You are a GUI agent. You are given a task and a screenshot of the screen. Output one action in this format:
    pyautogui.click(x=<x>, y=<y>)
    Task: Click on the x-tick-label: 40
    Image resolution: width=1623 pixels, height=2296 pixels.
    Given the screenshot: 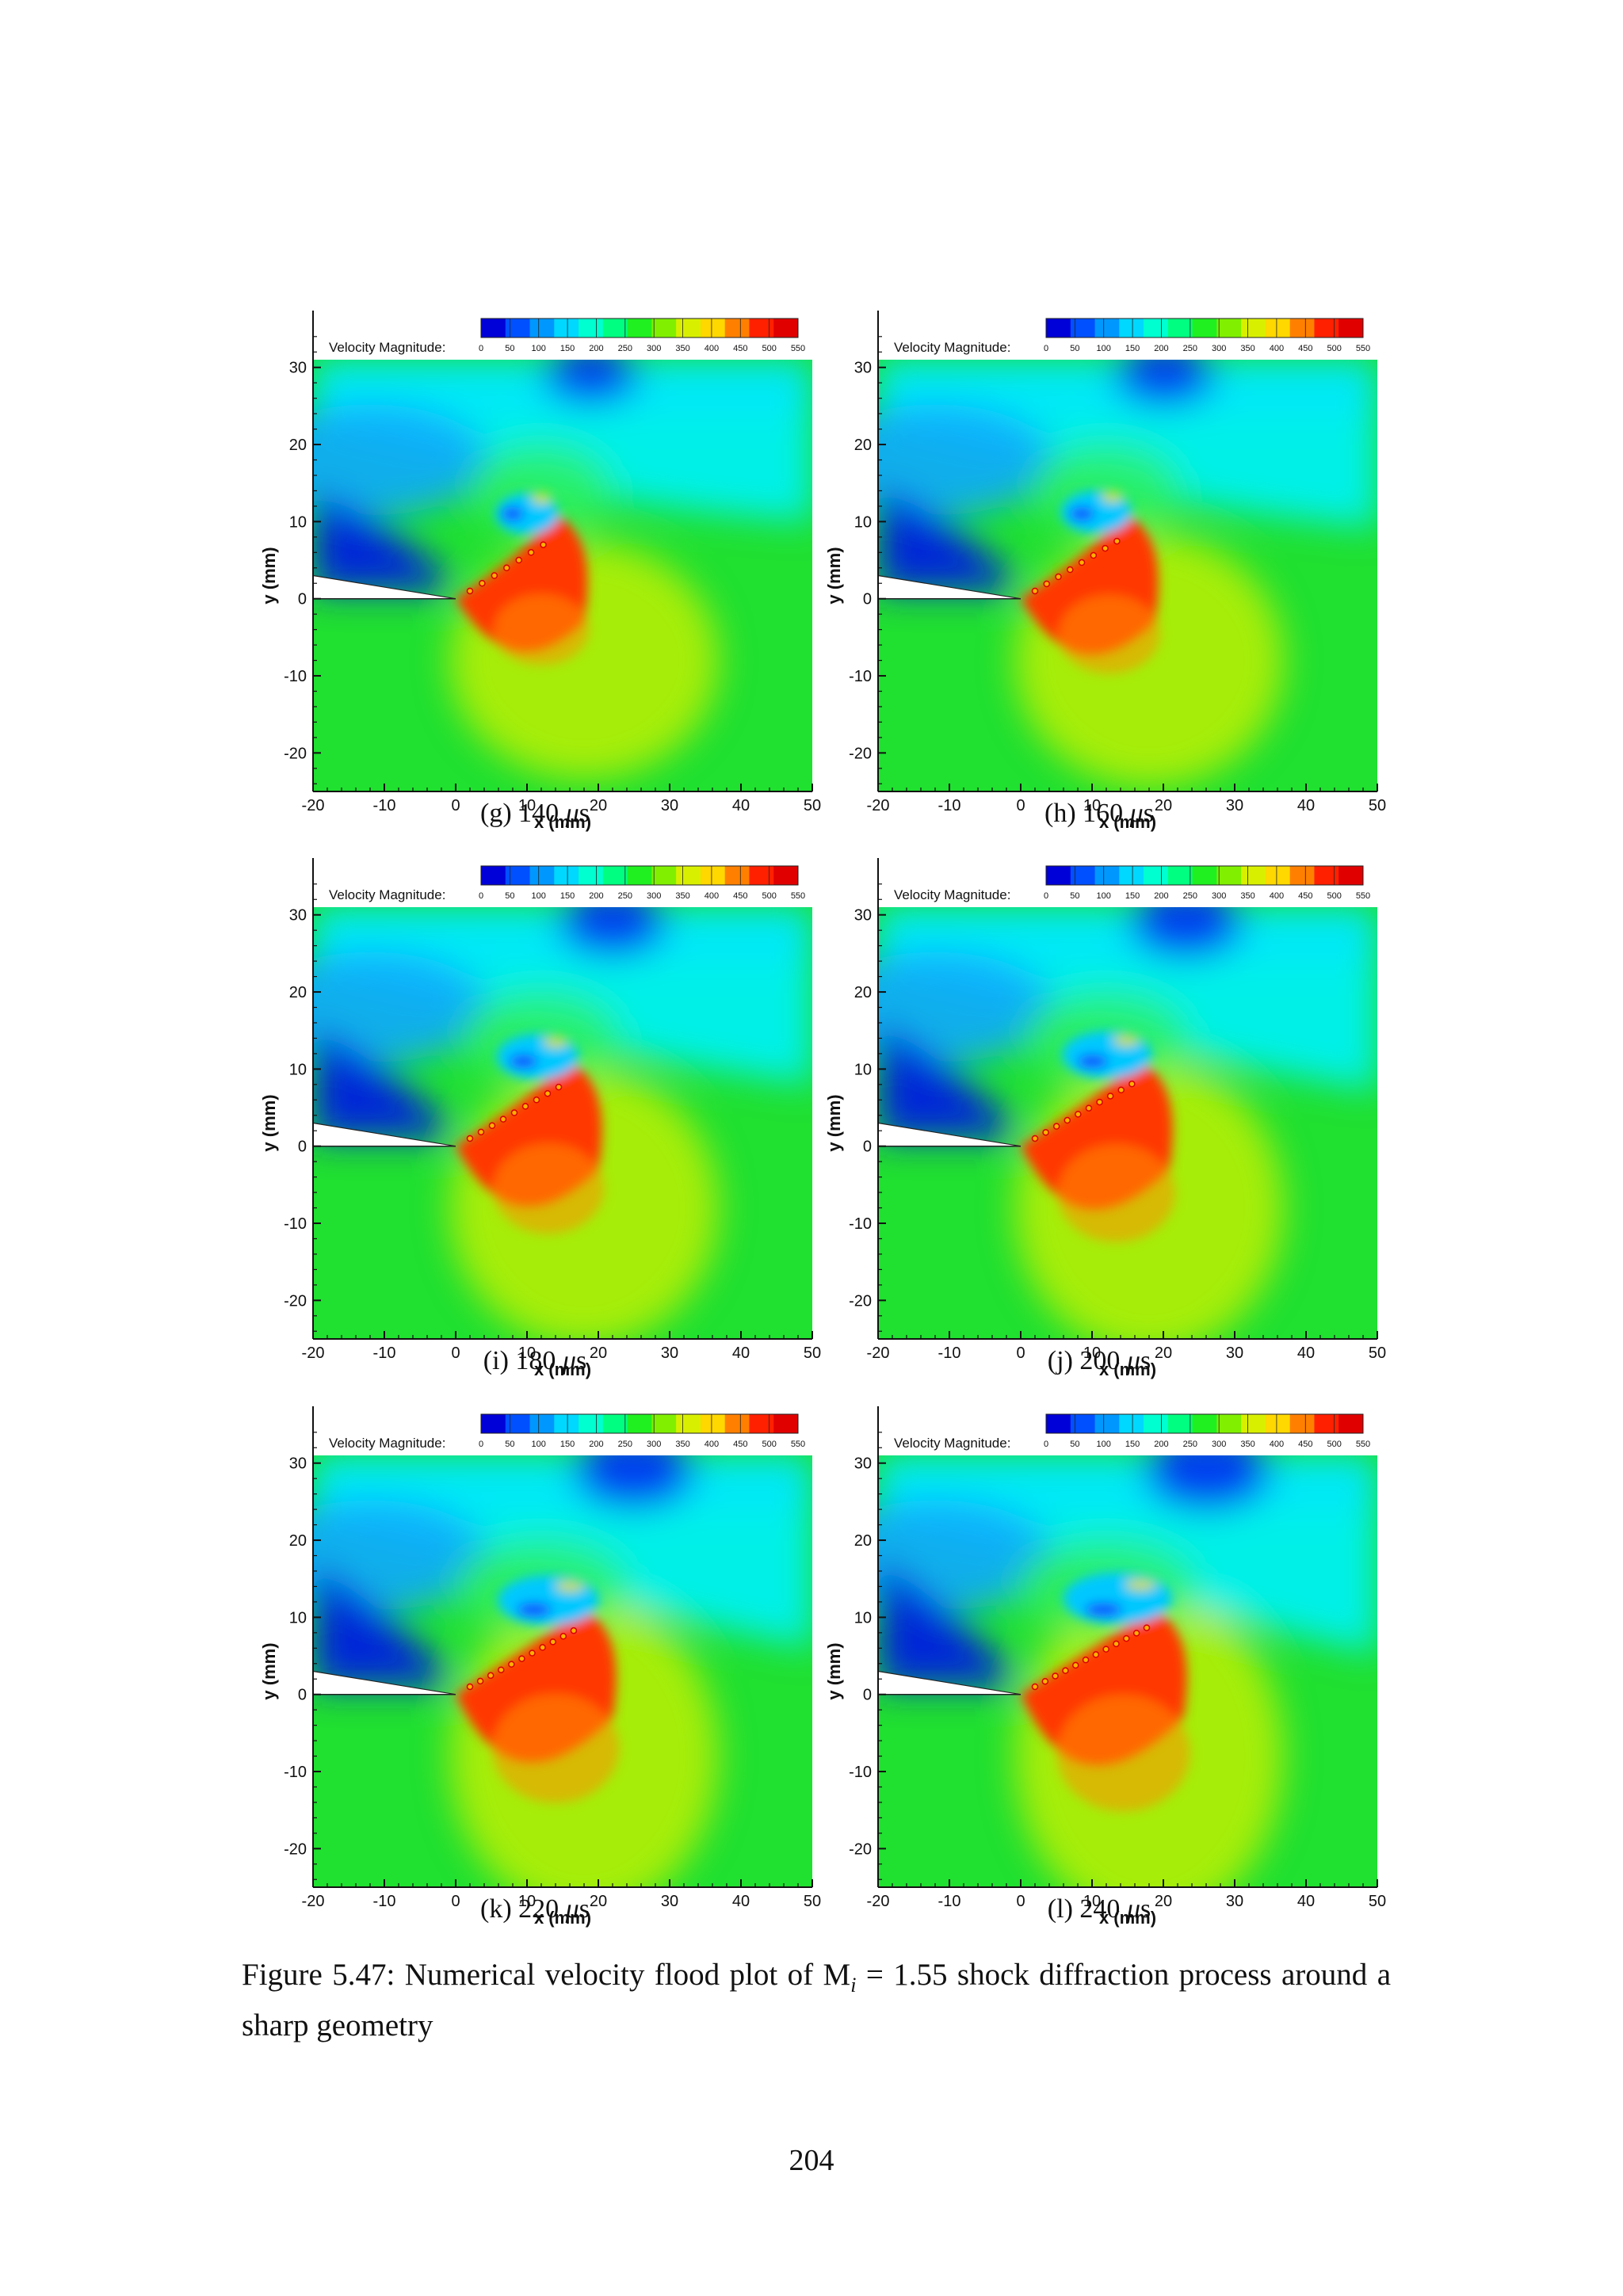 What is the action you would take?
    pyautogui.click(x=741, y=805)
    